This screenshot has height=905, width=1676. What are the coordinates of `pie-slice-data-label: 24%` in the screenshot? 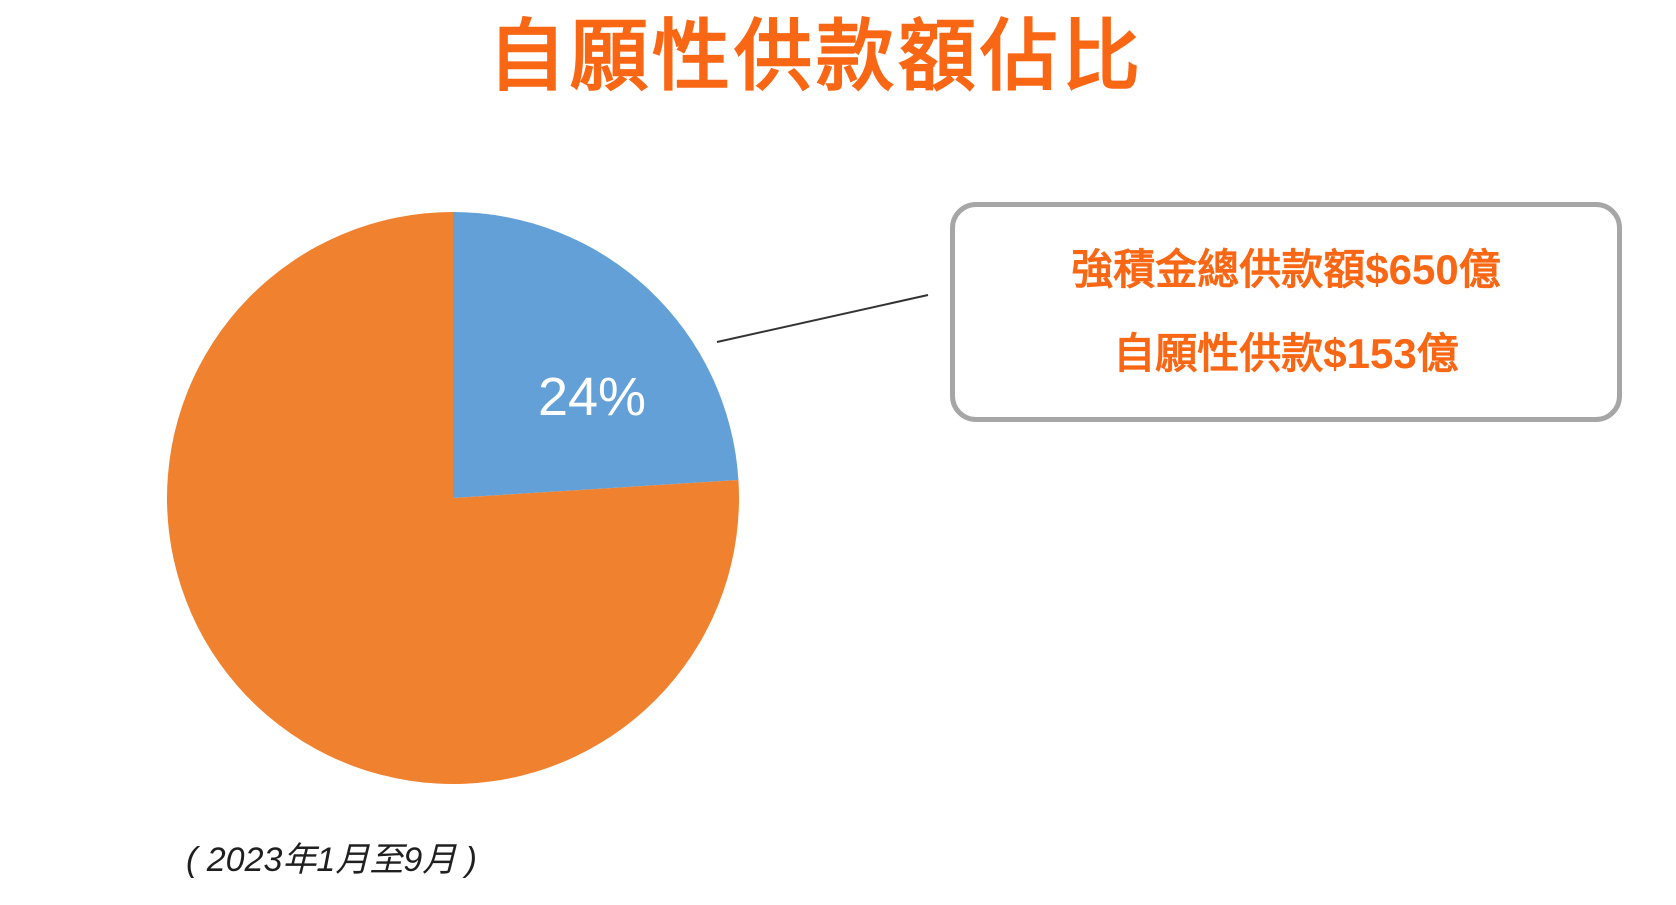 It's located at (592, 397).